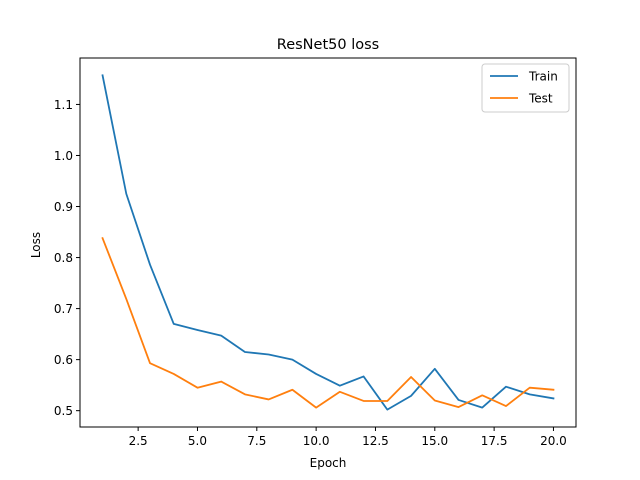 The width and height of the screenshot is (640, 480). I want to click on y-axis-label: Loss, so click(36, 245).